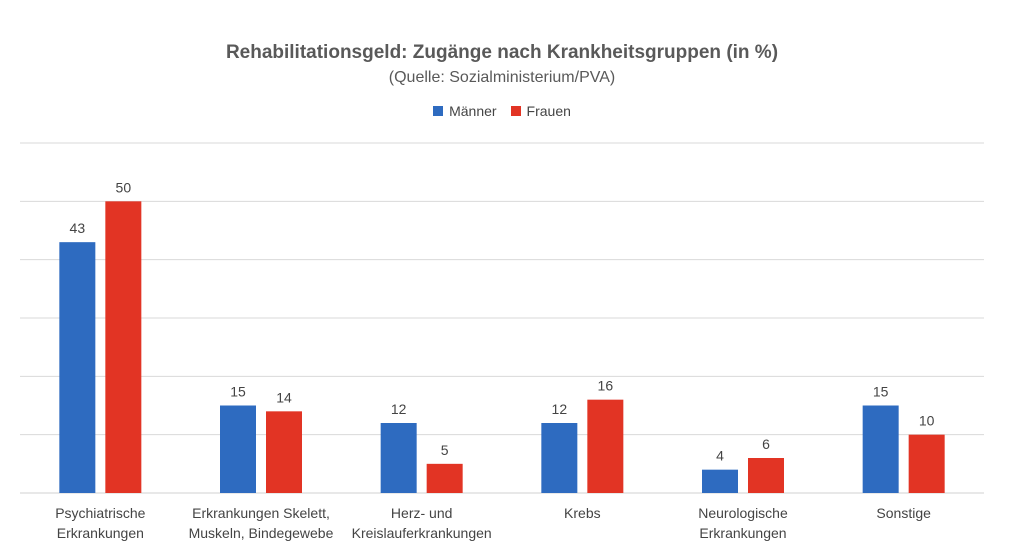 Image resolution: width=1024 pixels, height=559 pixels. I want to click on chart-subtitle: (Quelle: Sozialministerium/PVA), so click(502, 77).